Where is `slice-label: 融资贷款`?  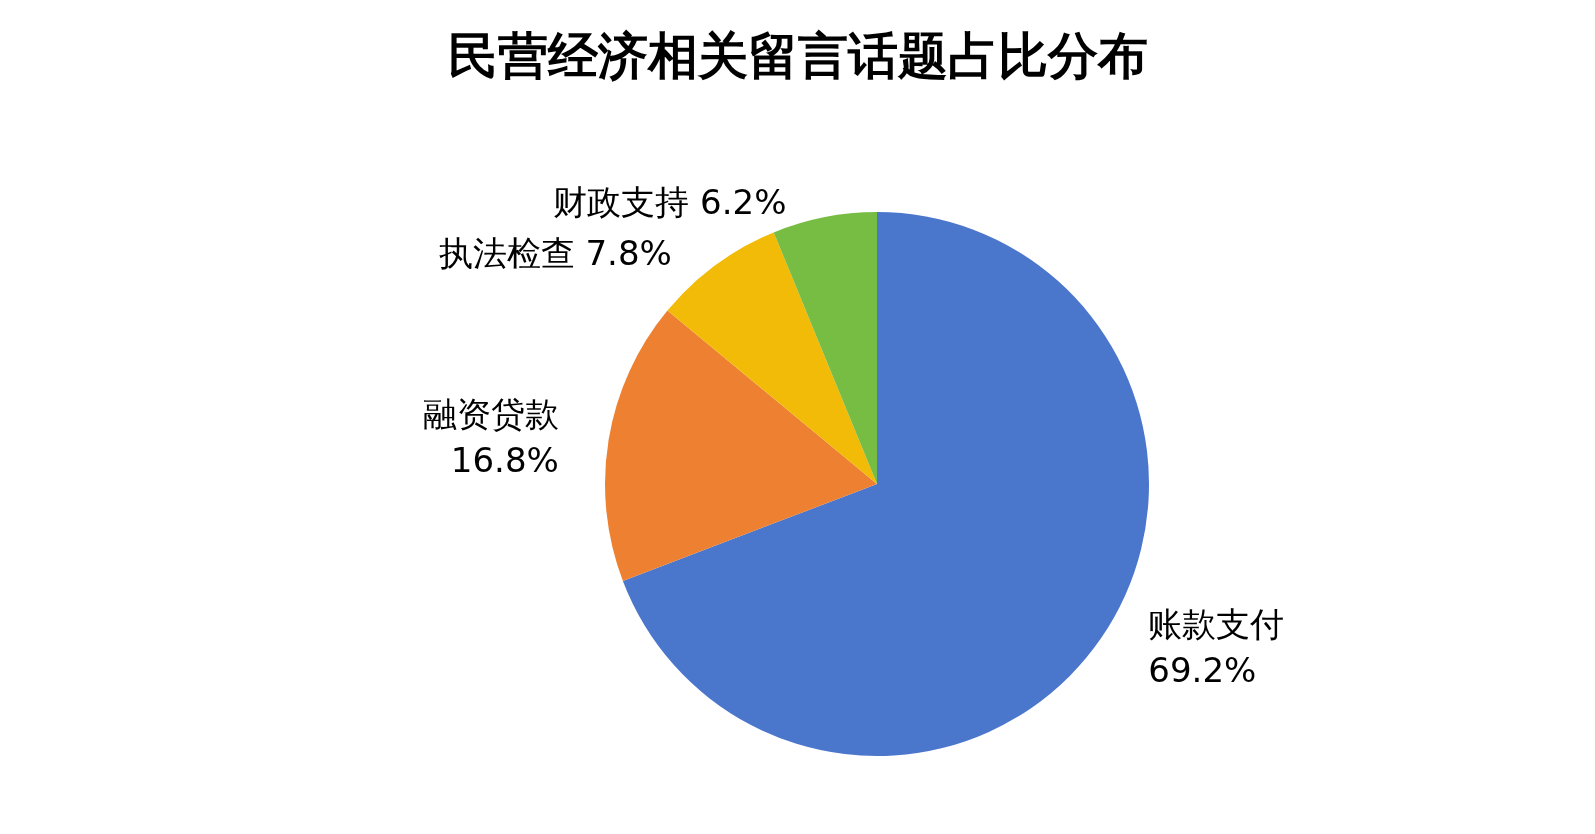
slice-label: 融资贷款 is located at coordinates (490, 414).